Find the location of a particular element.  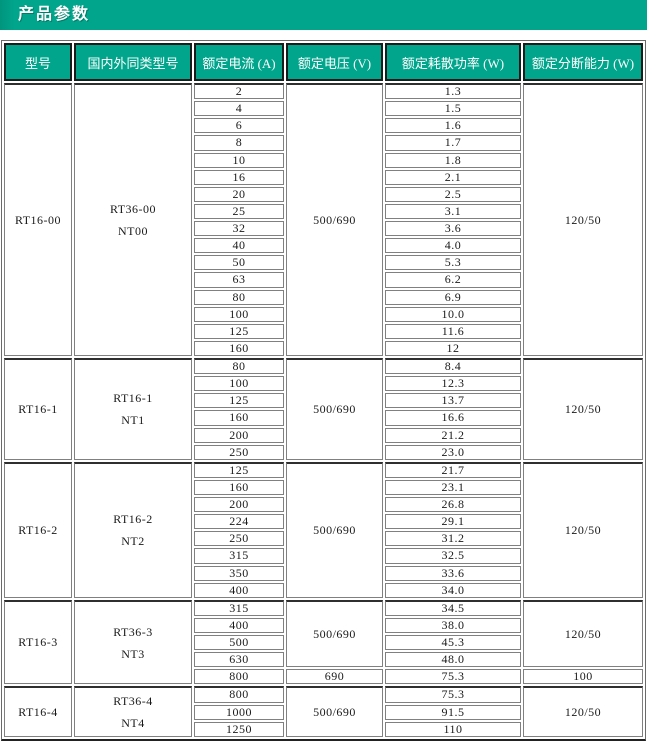

power-cell: 16.6 is located at coordinates (453, 418).